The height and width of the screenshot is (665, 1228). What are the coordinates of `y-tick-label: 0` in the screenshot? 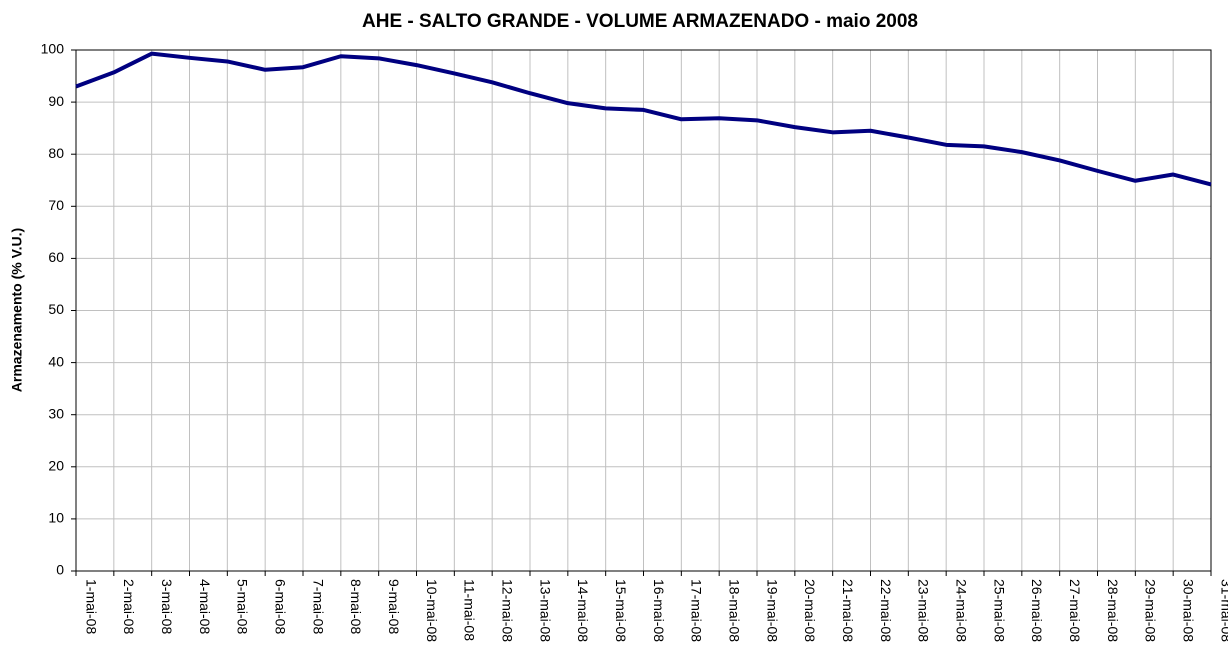 It's located at (60, 570).